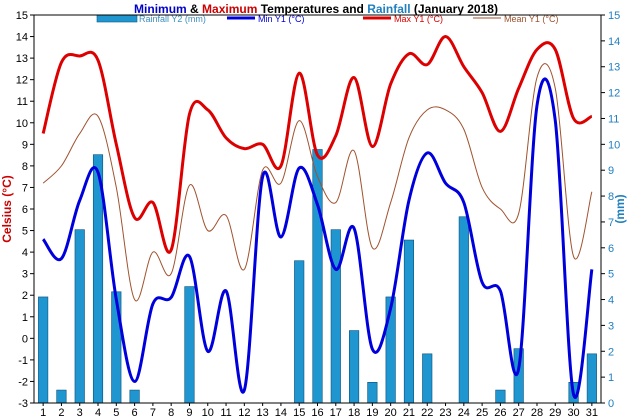 The width and height of the screenshot is (633, 420). Describe the element at coordinates (25, 318) in the screenshot. I see `y-left-tick-label: 1` at that location.